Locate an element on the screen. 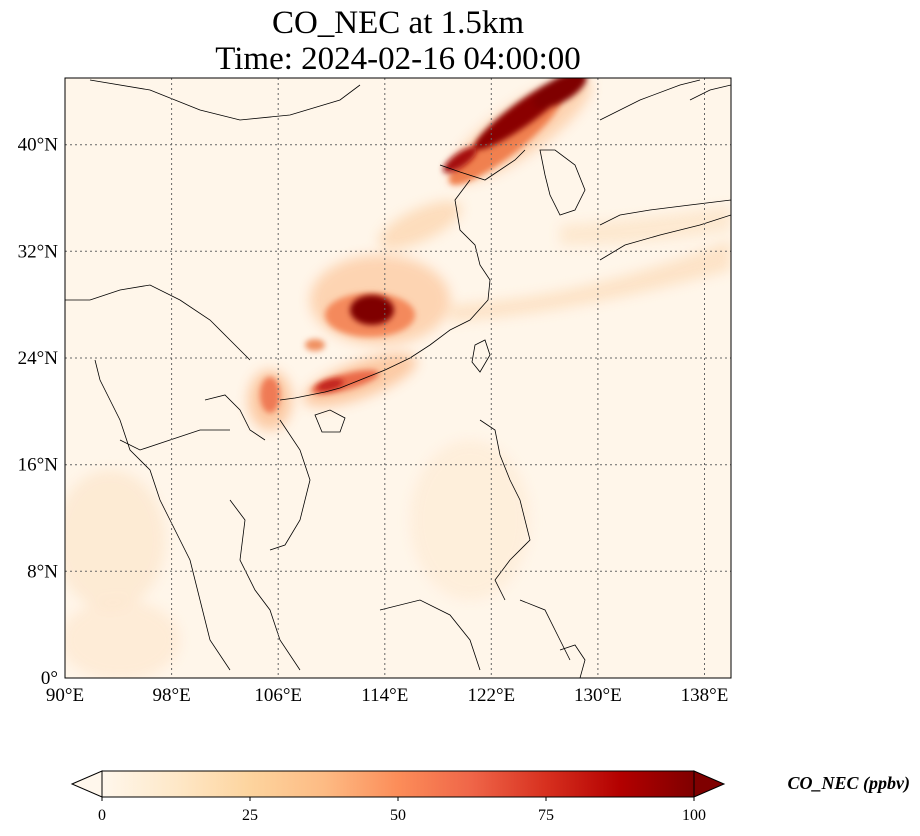 This screenshot has height=836, width=920. lat-tick-label: 40°N is located at coordinates (38, 145).